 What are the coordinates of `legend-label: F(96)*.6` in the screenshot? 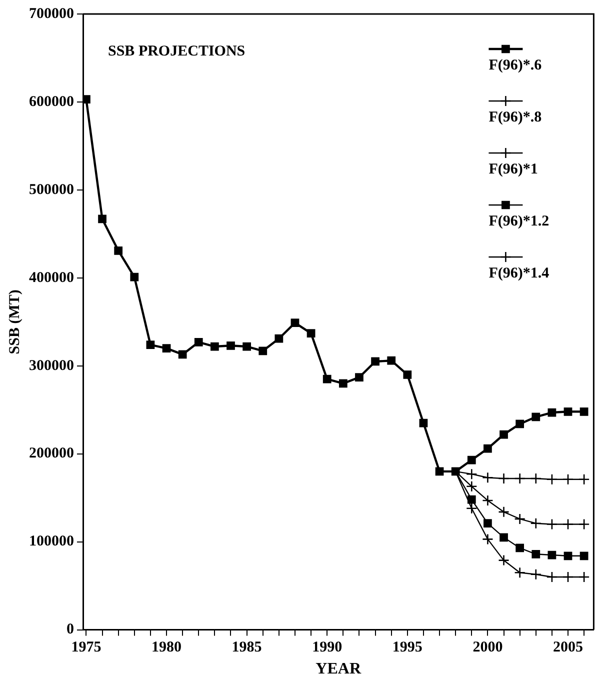 It's located at (515, 65).